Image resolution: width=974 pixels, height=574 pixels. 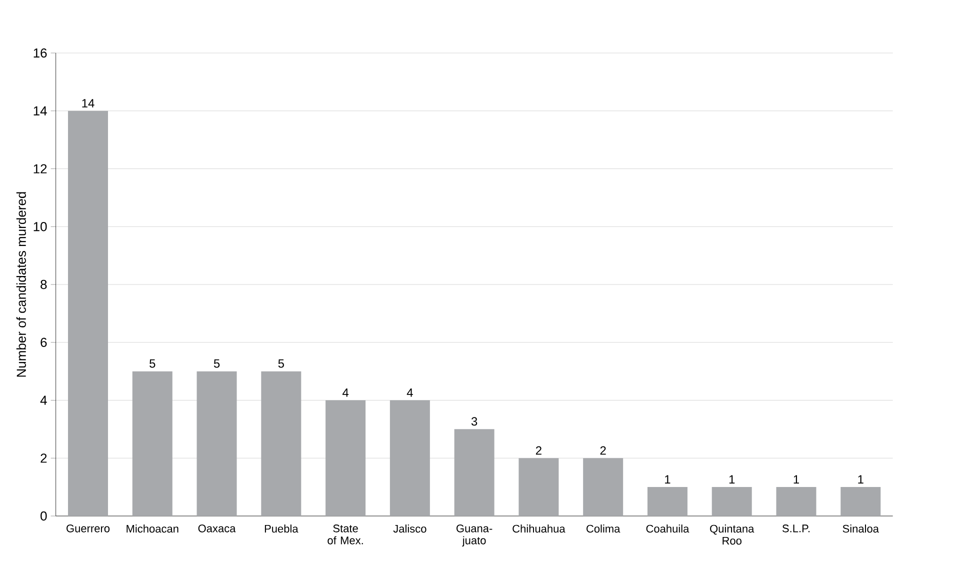 I want to click on x-tick-label: Guerrero, so click(x=88, y=528).